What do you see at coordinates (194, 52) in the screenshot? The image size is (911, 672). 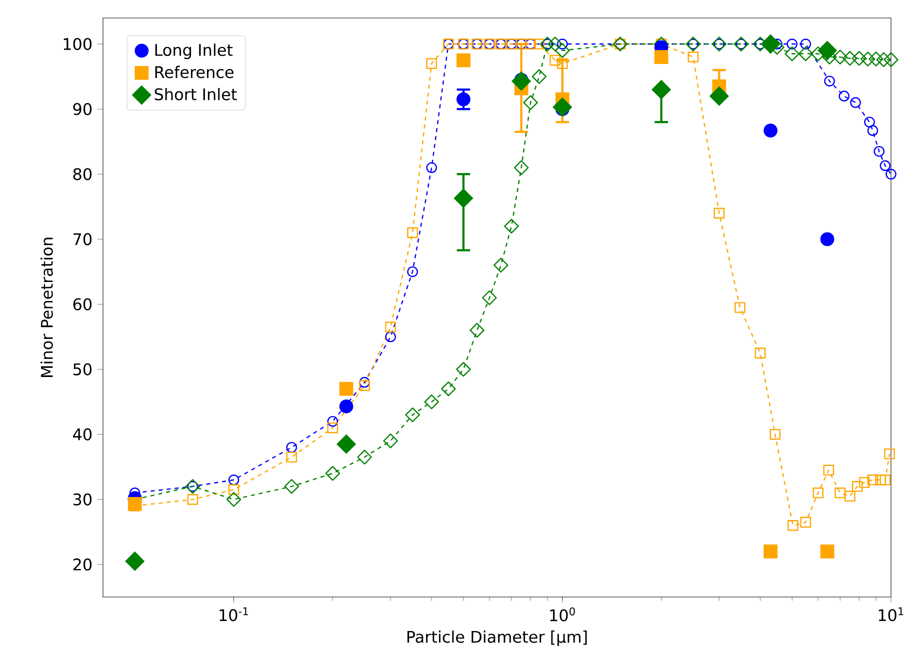 I see `legend-label: Long Inlet` at bounding box center [194, 52].